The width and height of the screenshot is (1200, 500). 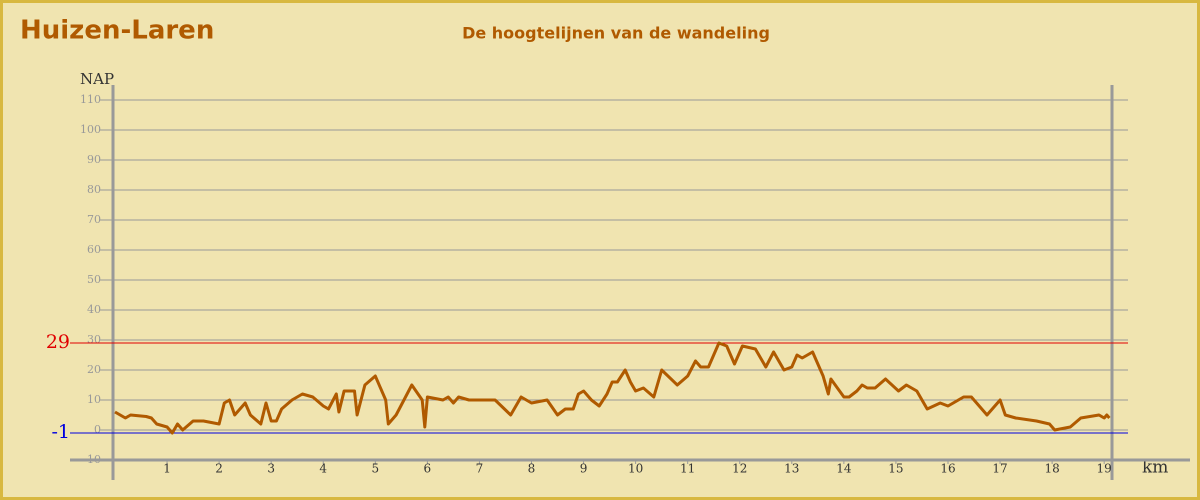 What do you see at coordinates (94, 159) in the screenshot?
I see `y-tick-label: 90` at bounding box center [94, 159].